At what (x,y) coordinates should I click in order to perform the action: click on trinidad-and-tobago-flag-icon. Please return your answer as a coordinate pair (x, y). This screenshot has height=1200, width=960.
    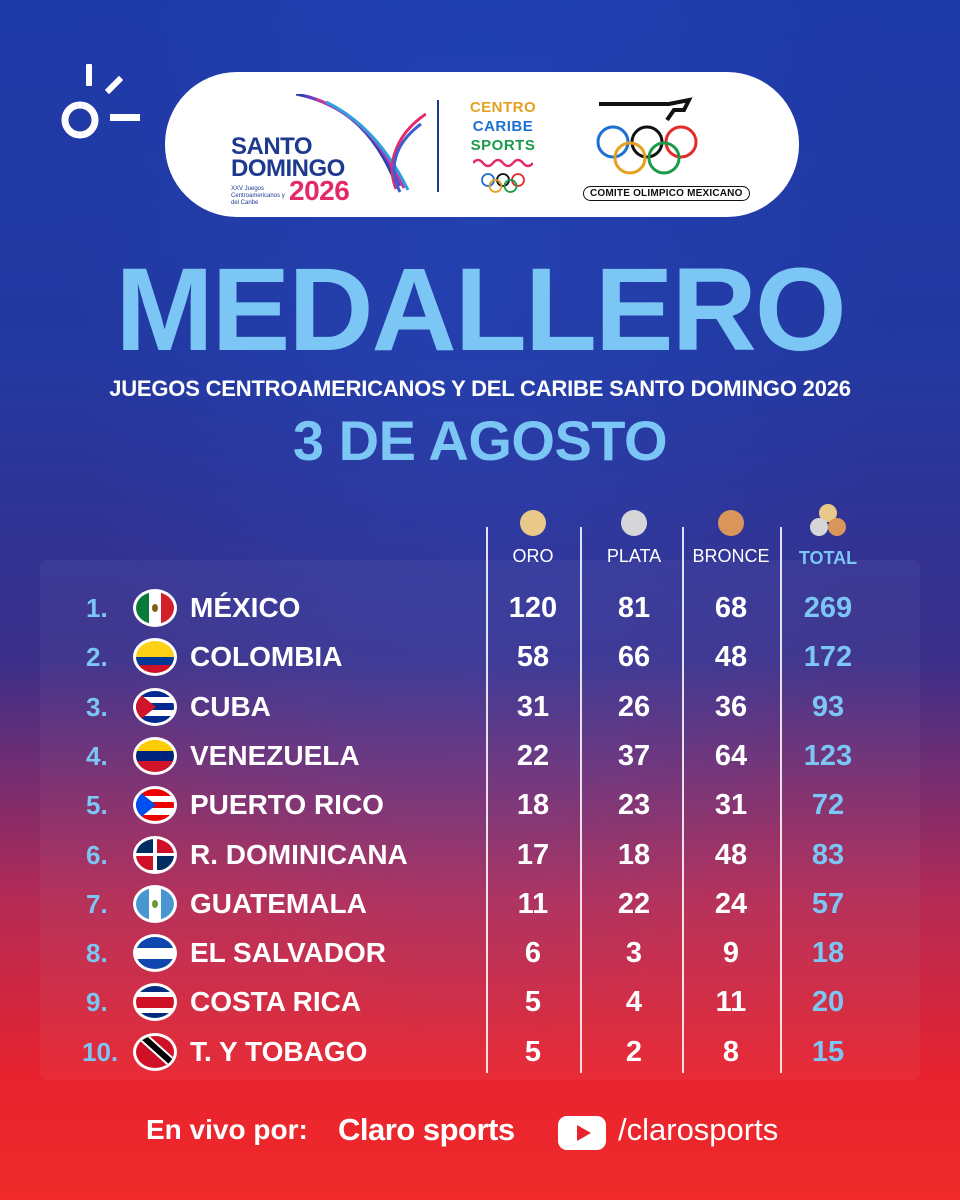
    Looking at the image, I should click on (155, 1051).